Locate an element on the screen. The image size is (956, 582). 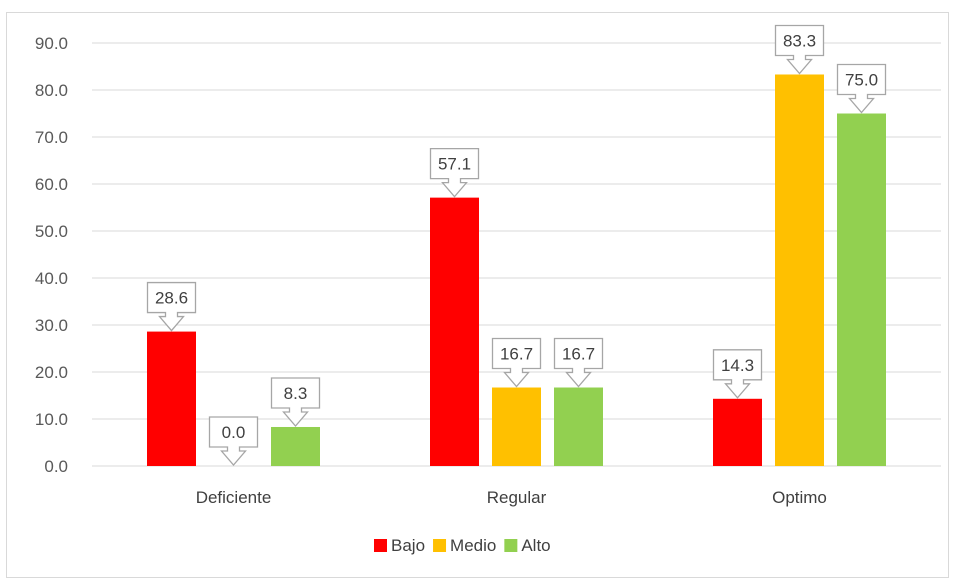
x-category-label: Regular is located at coordinates (517, 497).